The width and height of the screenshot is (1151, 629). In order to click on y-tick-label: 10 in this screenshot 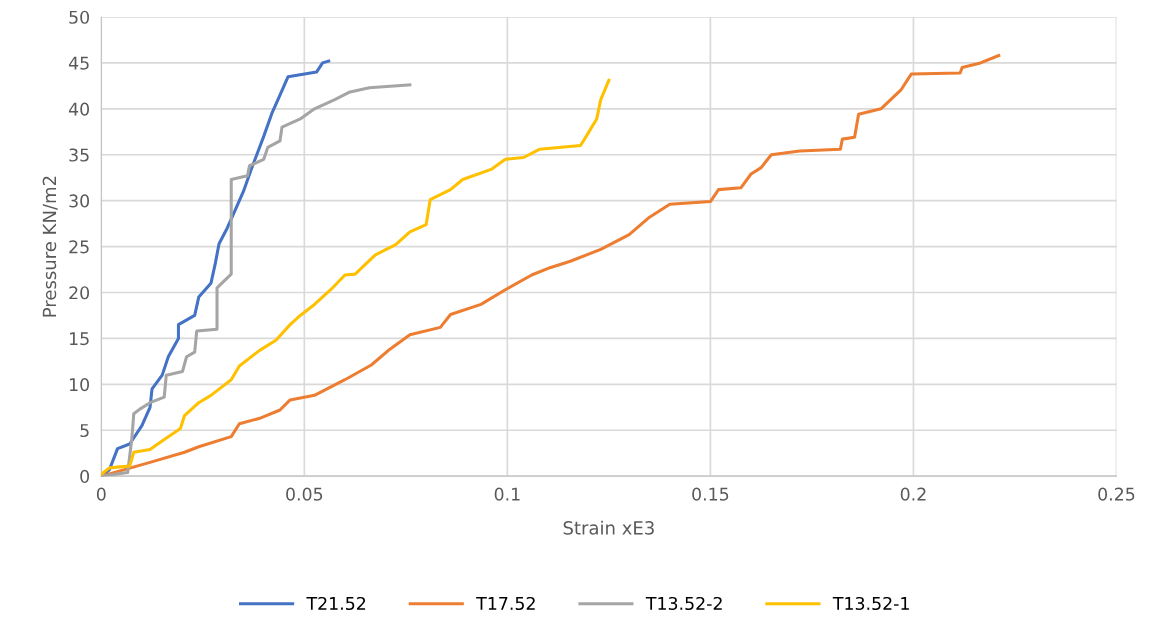, I will do `click(79, 385)`.